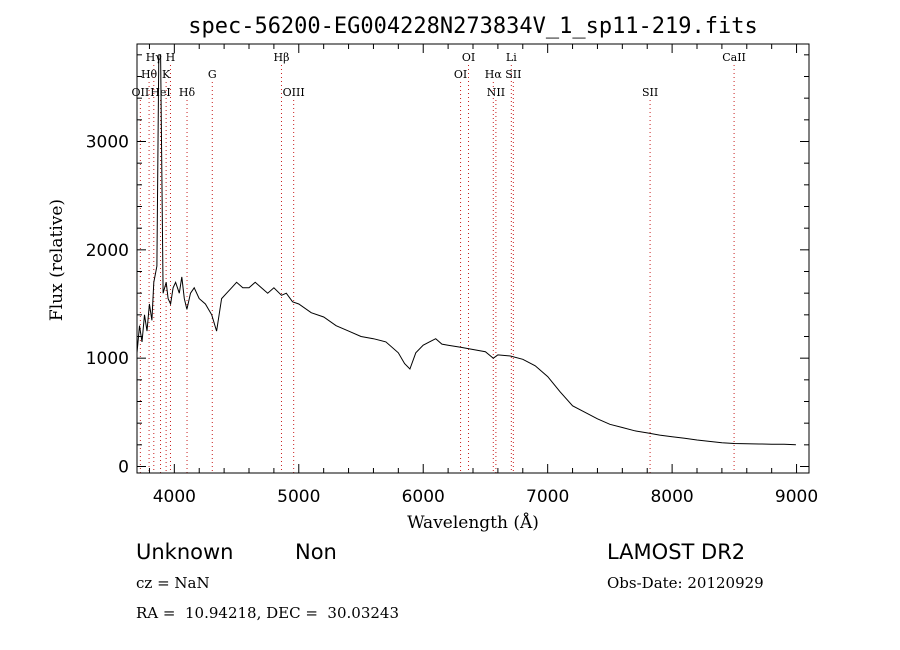  What do you see at coordinates (123, 468) in the screenshot?
I see `y-tick-label: 0` at bounding box center [123, 468].